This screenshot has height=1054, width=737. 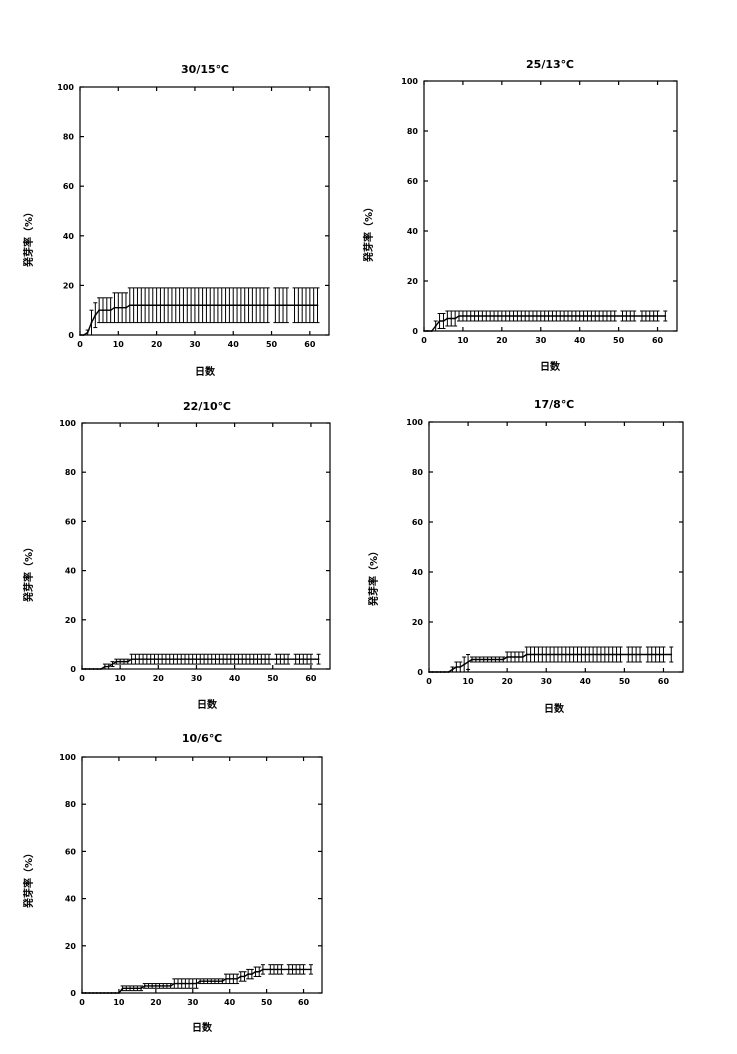 I want to click on plot-frame, so click(x=556, y=547).